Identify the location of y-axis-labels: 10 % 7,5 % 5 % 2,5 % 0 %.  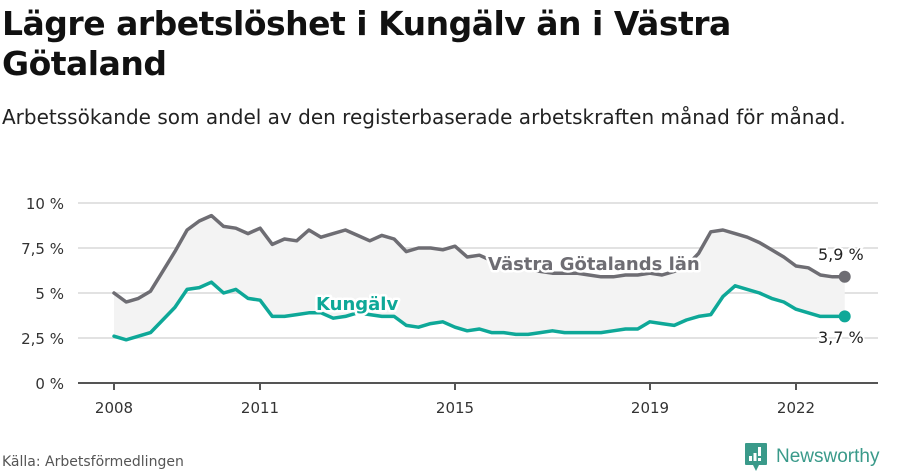
(42, 294).